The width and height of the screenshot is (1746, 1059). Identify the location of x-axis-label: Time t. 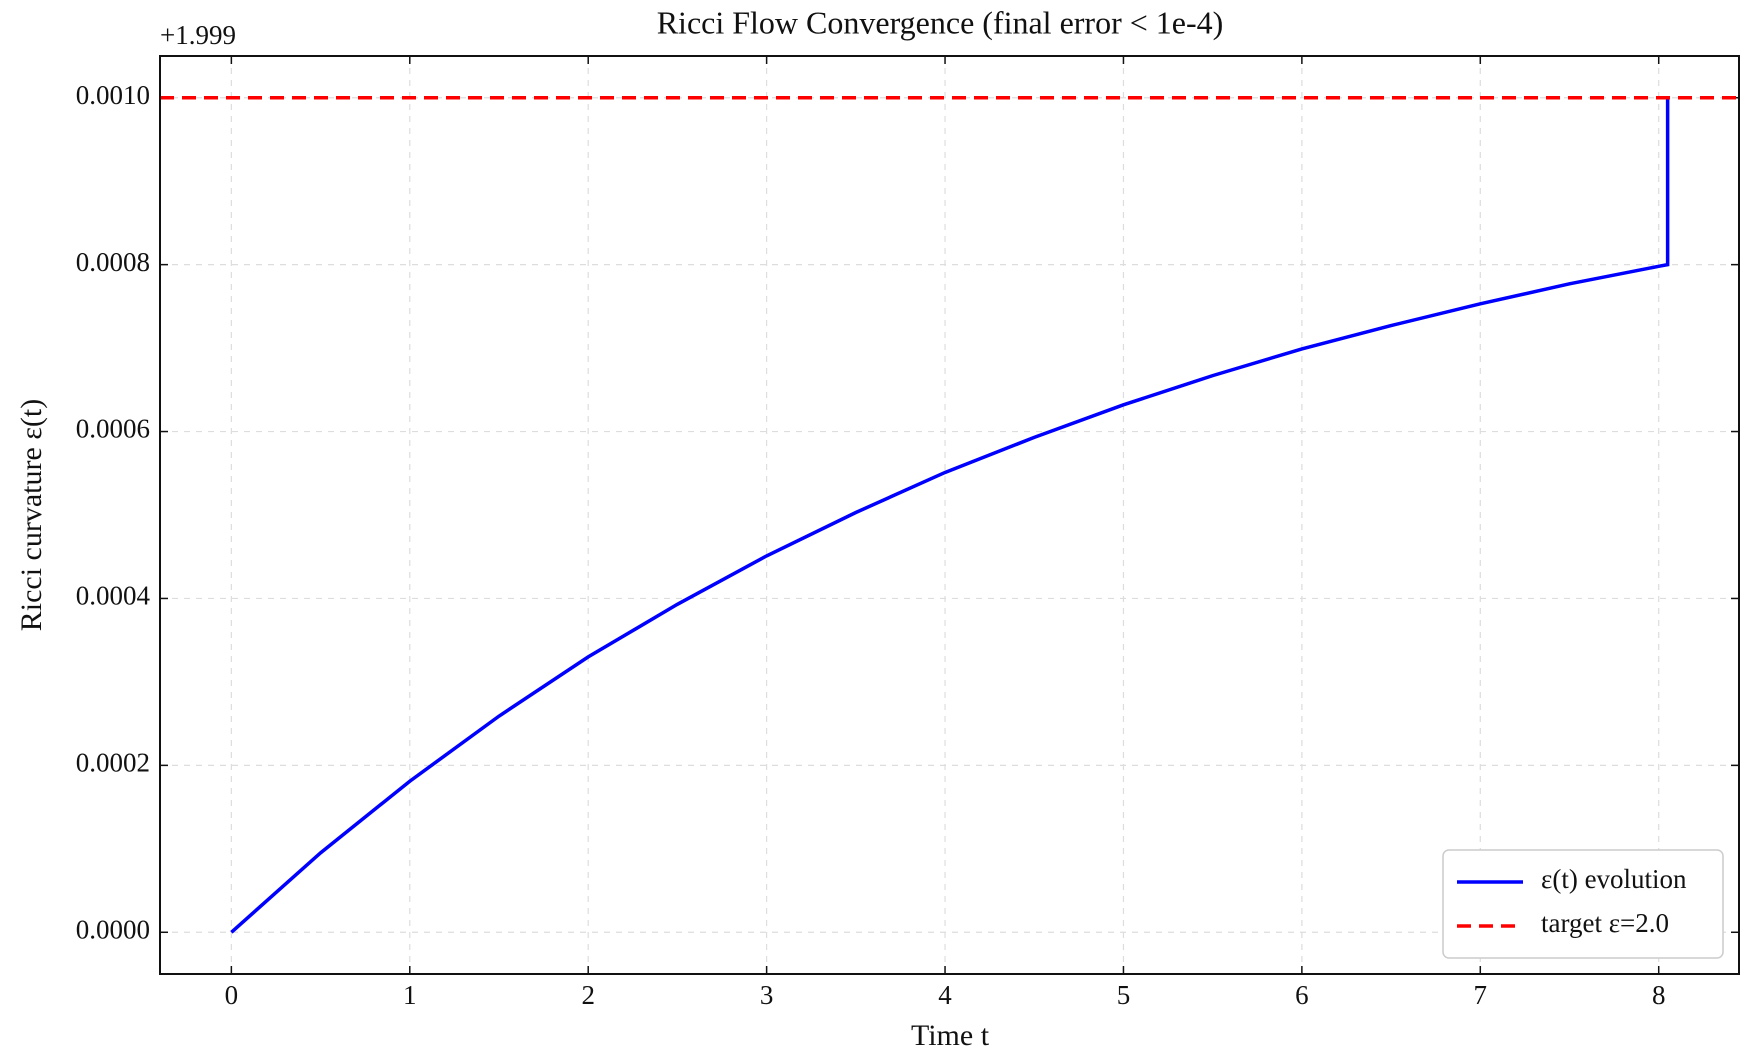
(950, 1035).